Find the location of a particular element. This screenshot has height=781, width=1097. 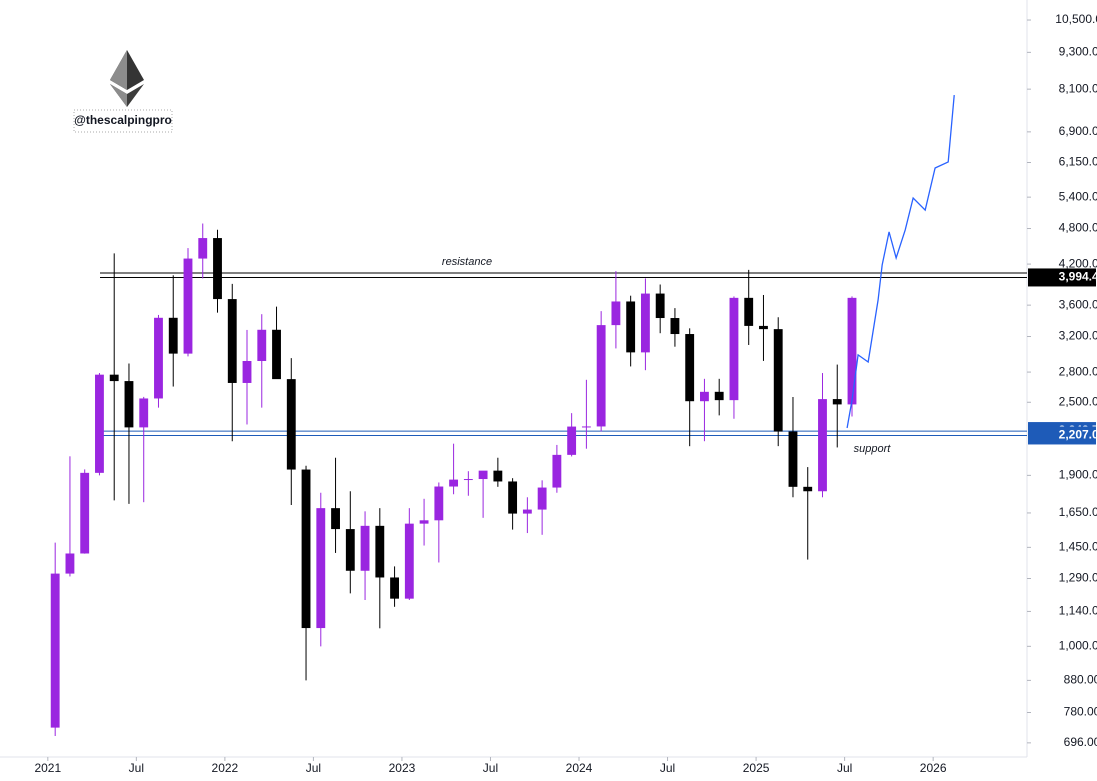

y-tick-label: 4,800.00 is located at coordinates (1078, 228).